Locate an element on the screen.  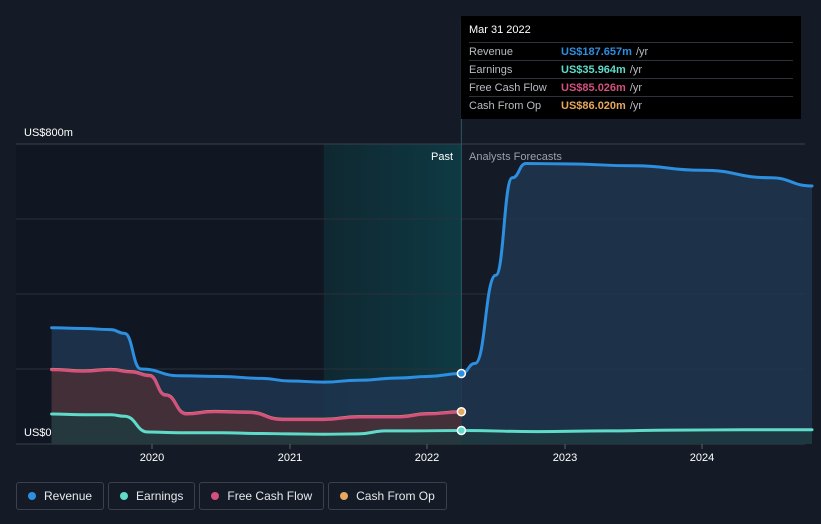
earnings-line is located at coordinates (432, 424).